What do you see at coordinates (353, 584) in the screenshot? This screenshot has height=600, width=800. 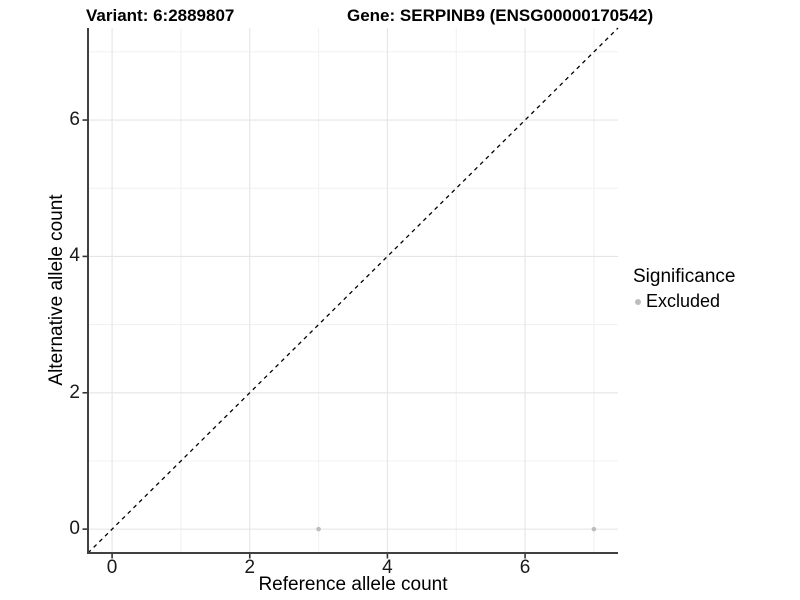 I see `x-axis-title: Reference allele count` at bounding box center [353, 584].